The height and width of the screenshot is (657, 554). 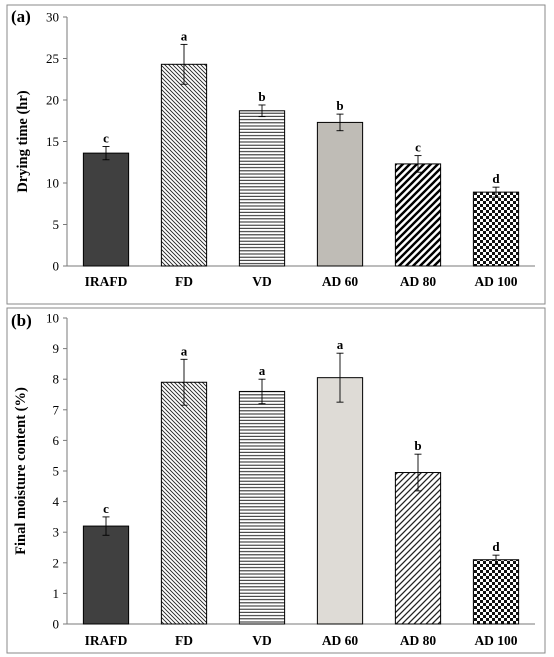 What do you see at coordinates (56, 348) in the screenshot?
I see `y-tick-label: 9` at bounding box center [56, 348].